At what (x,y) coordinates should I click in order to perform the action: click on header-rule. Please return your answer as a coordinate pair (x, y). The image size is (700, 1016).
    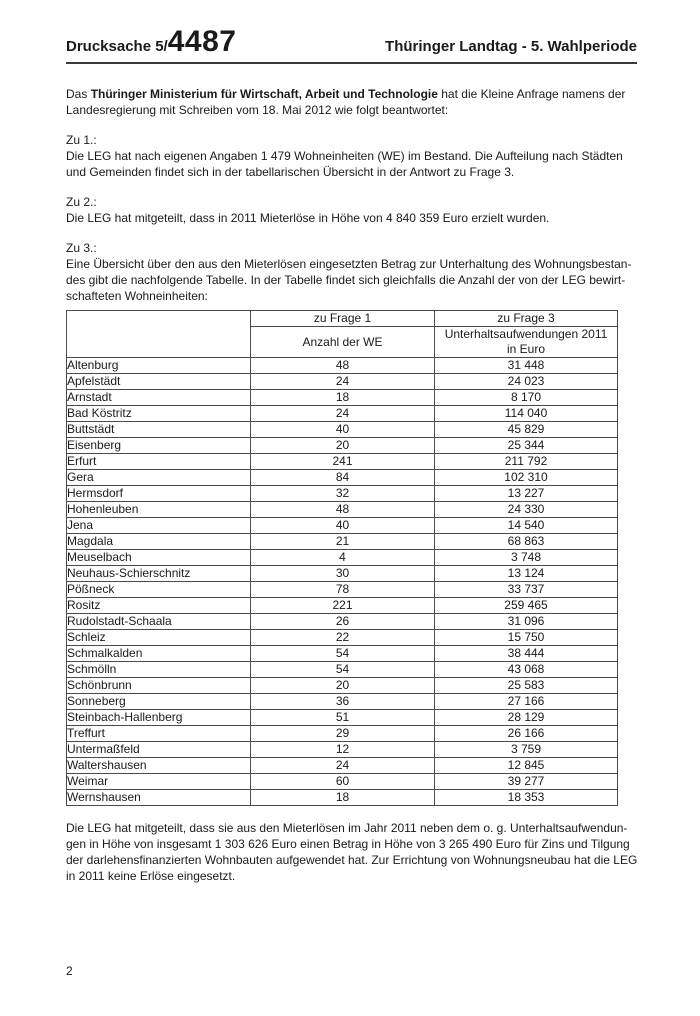
    Looking at the image, I should click on (351, 63).